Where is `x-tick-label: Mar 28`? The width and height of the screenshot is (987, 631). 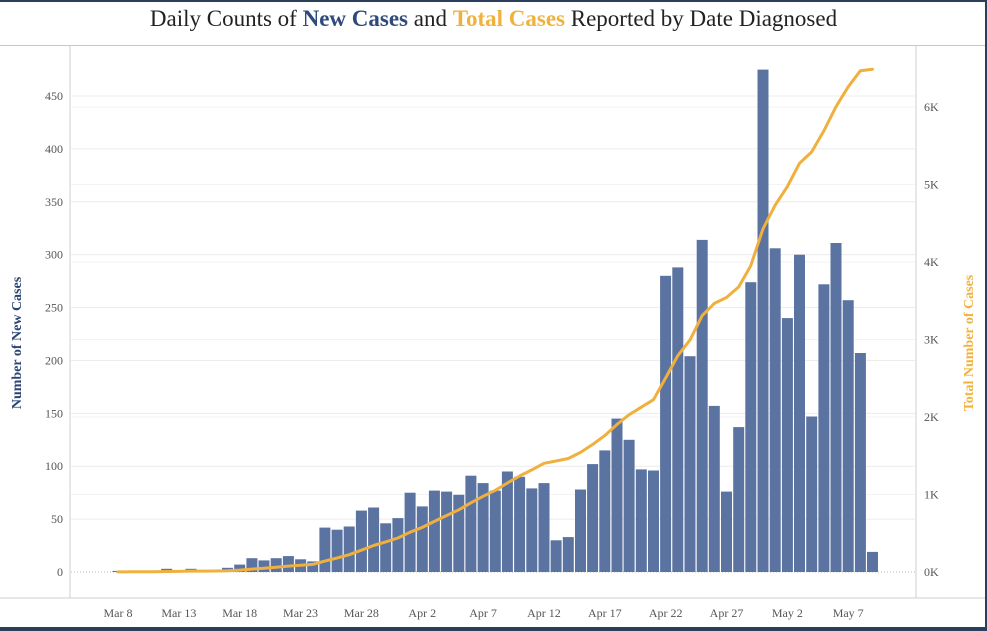
x-tick-label: Mar 28 is located at coordinates (361, 613).